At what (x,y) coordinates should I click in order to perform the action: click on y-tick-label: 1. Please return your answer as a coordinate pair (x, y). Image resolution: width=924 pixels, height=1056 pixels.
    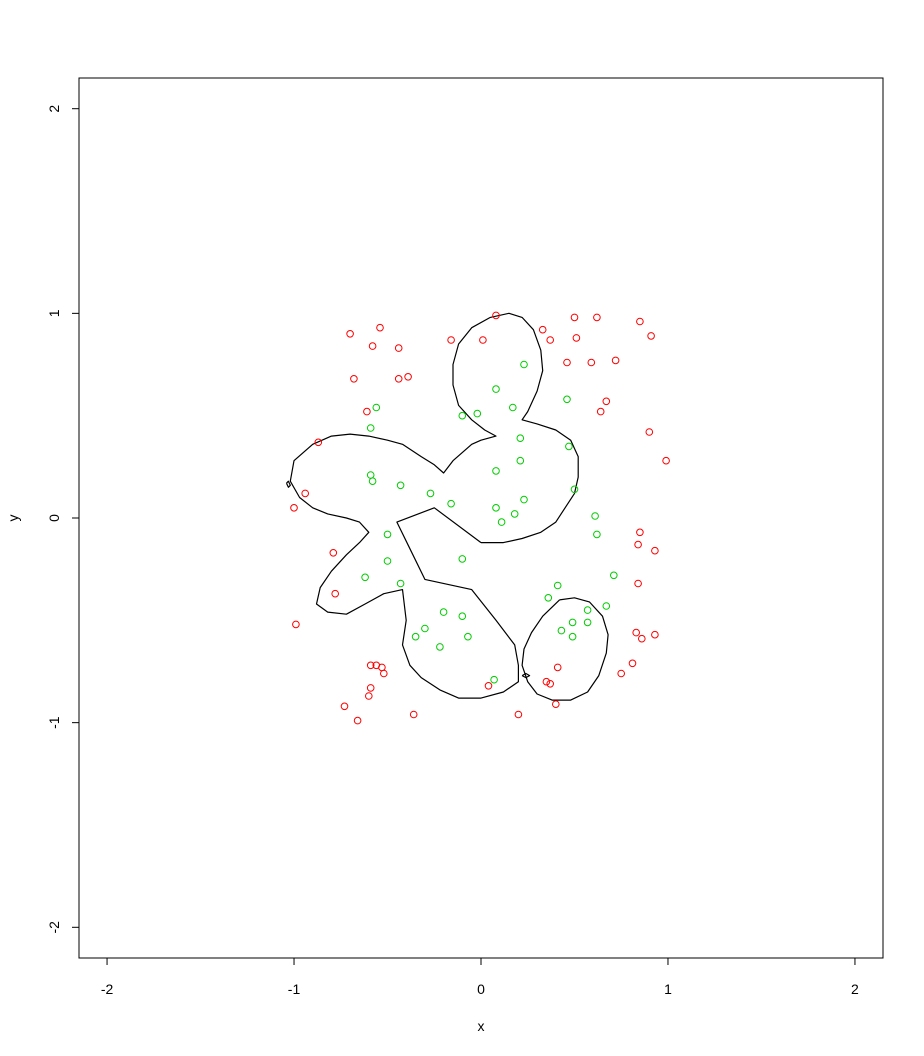
    Looking at the image, I should click on (54, 313).